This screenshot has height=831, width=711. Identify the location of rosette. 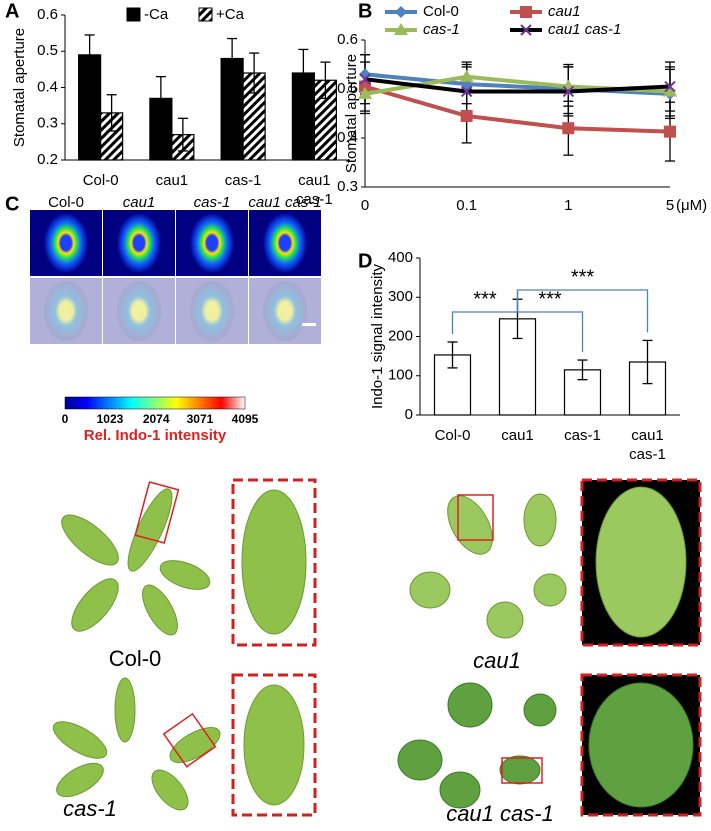
(136, 562).